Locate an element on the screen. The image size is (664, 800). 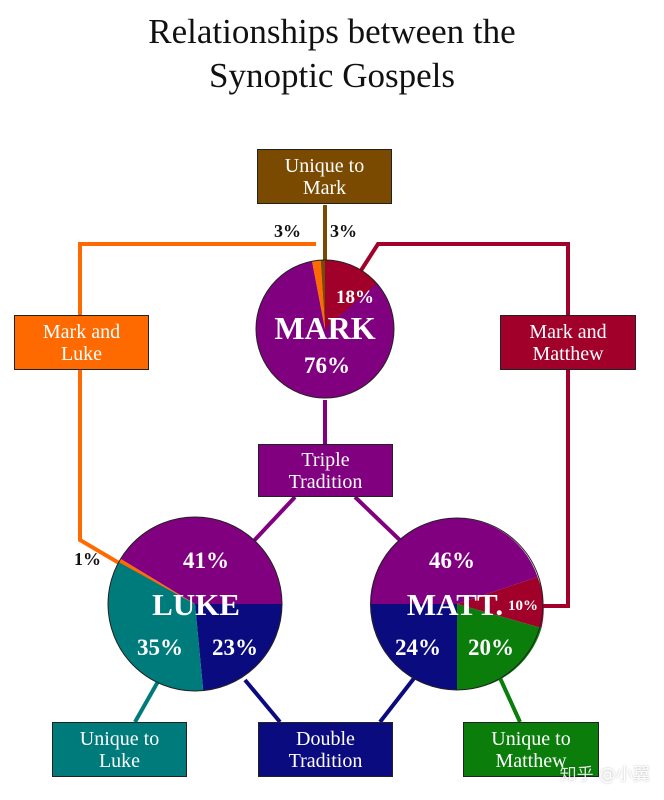
mark-slice-brown is located at coordinates (322, 294).